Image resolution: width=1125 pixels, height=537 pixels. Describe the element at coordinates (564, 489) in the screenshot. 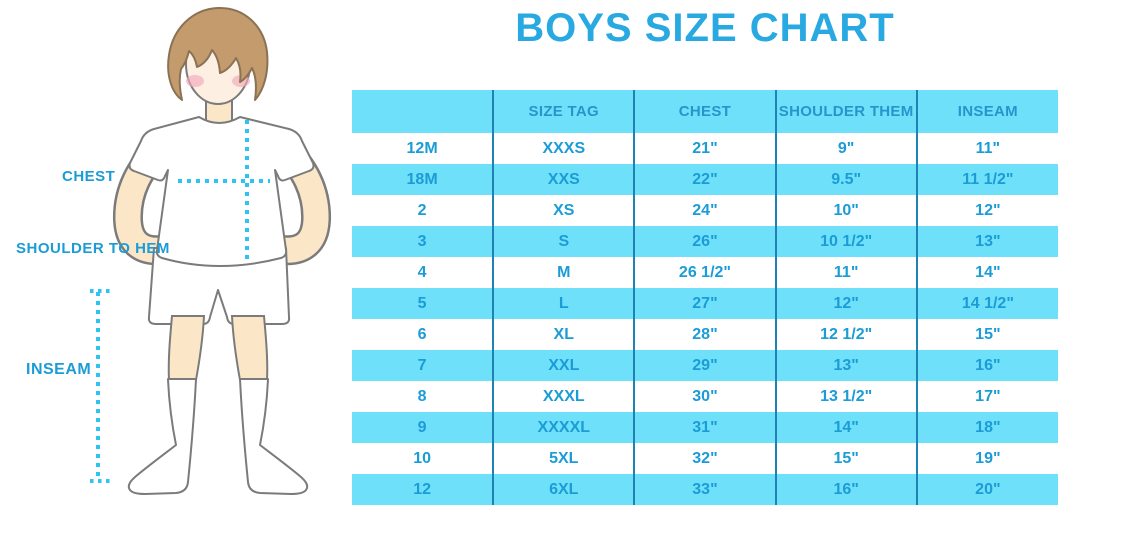

I see `table-cell: 6XL` at that location.